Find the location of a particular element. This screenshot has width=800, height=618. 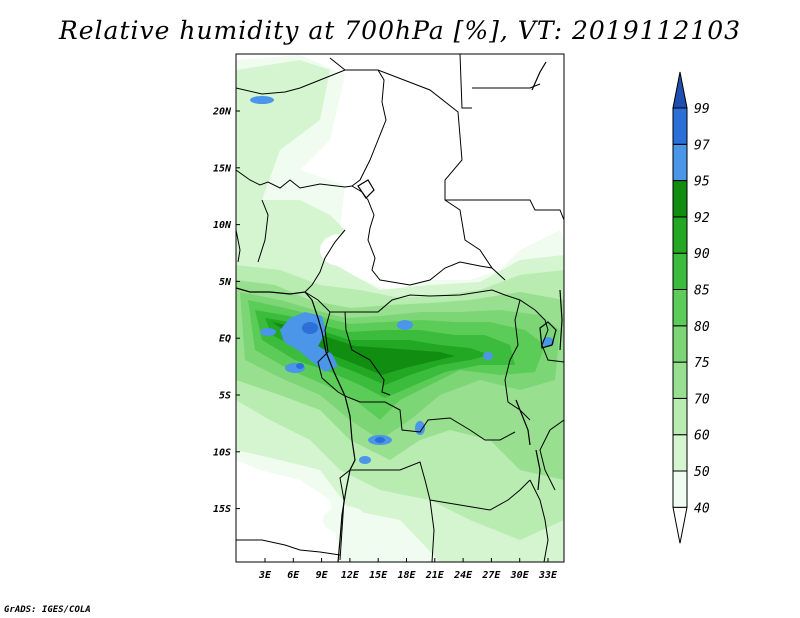

border-libya-egypt is located at coordinates (465, 81).